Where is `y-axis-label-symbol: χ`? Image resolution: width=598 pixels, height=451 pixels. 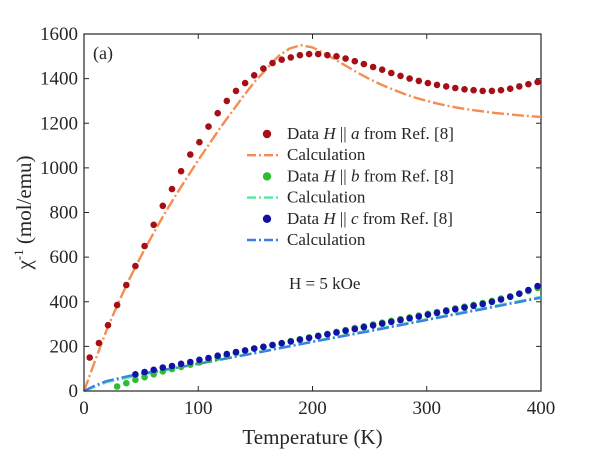
y-axis-label-symbol: χ is located at coordinates (24, 265).